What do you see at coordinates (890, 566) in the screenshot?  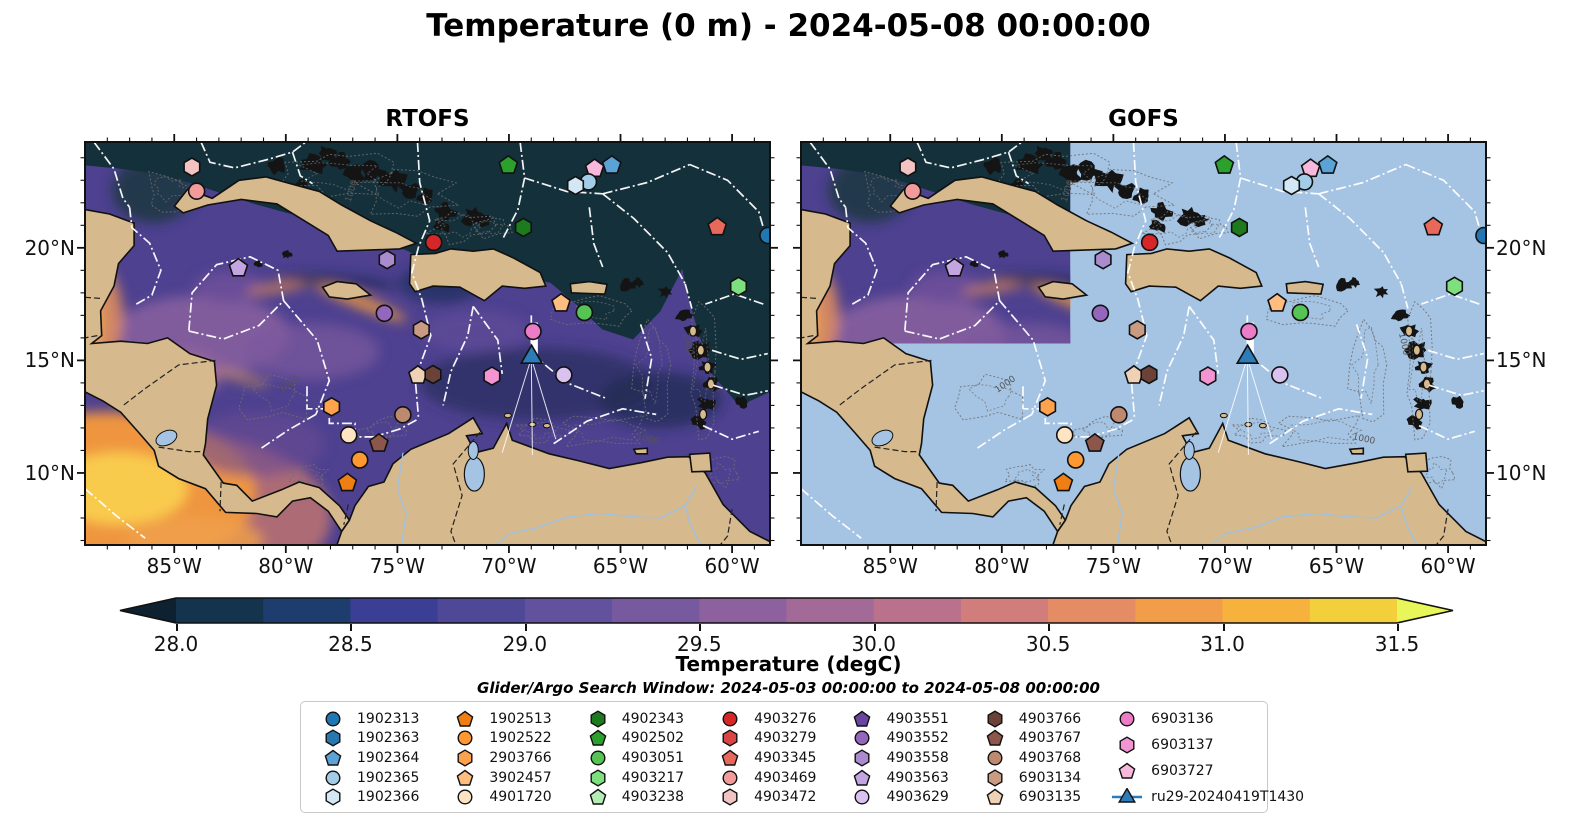 I see `x-tick-label-right: 85°W` at bounding box center [890, 566].